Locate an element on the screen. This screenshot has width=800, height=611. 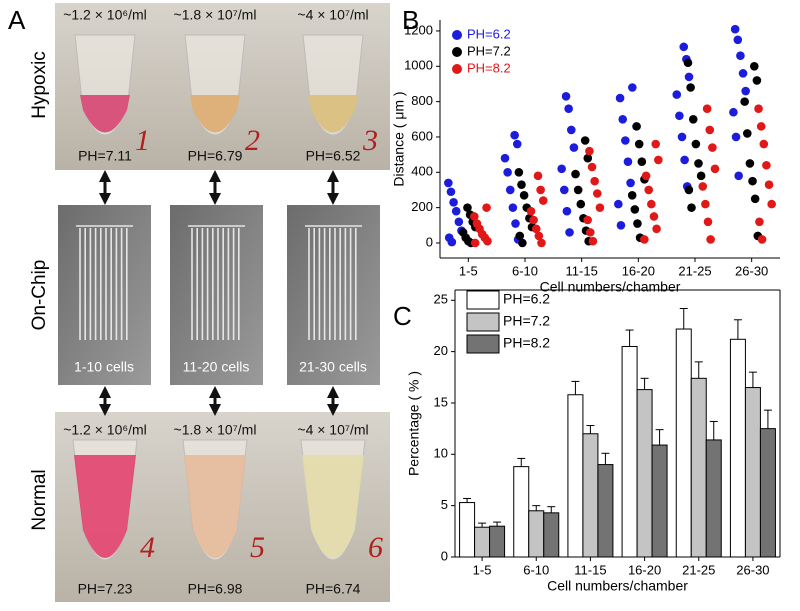
panel-letter: C is located at coordinates (402, 316).